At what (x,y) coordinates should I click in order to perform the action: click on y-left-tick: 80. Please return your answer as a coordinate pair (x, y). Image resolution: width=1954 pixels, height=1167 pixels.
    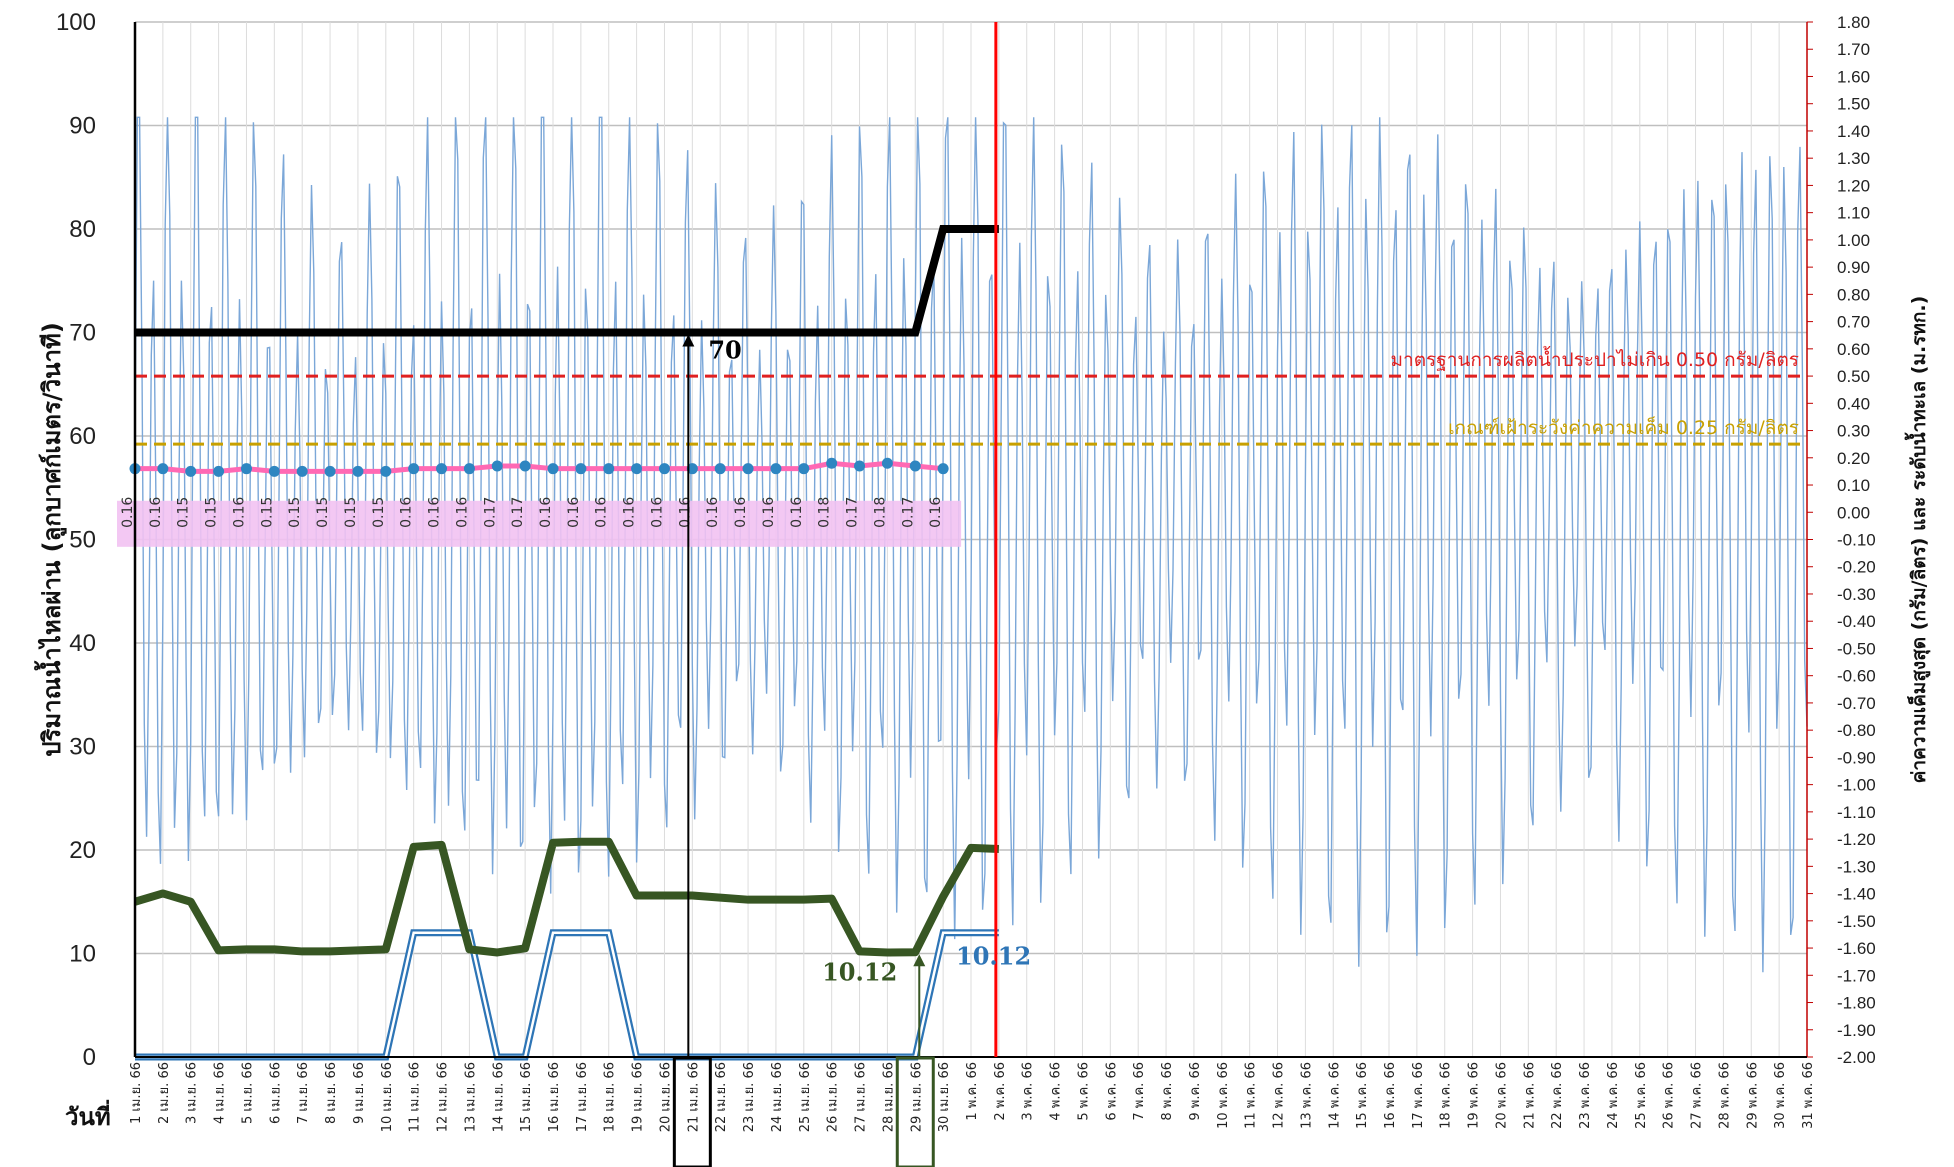
    Looking at the image, I should click on (82, 229).